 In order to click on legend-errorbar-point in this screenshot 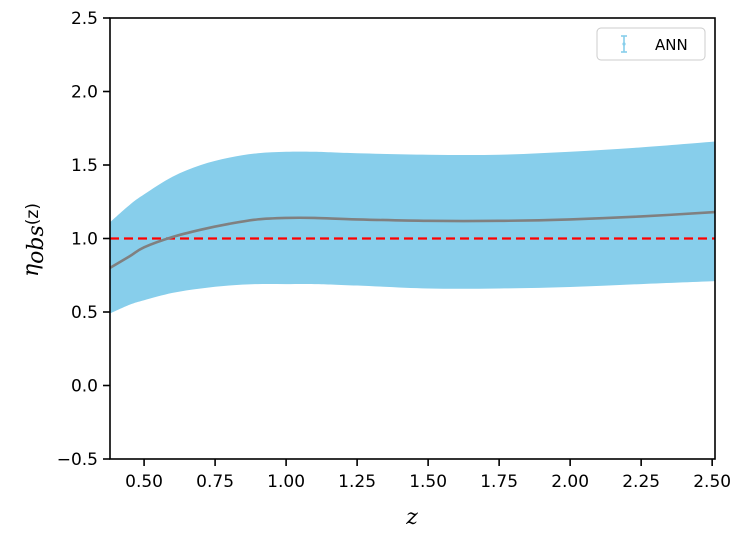, I will do `click(624, 44)`.